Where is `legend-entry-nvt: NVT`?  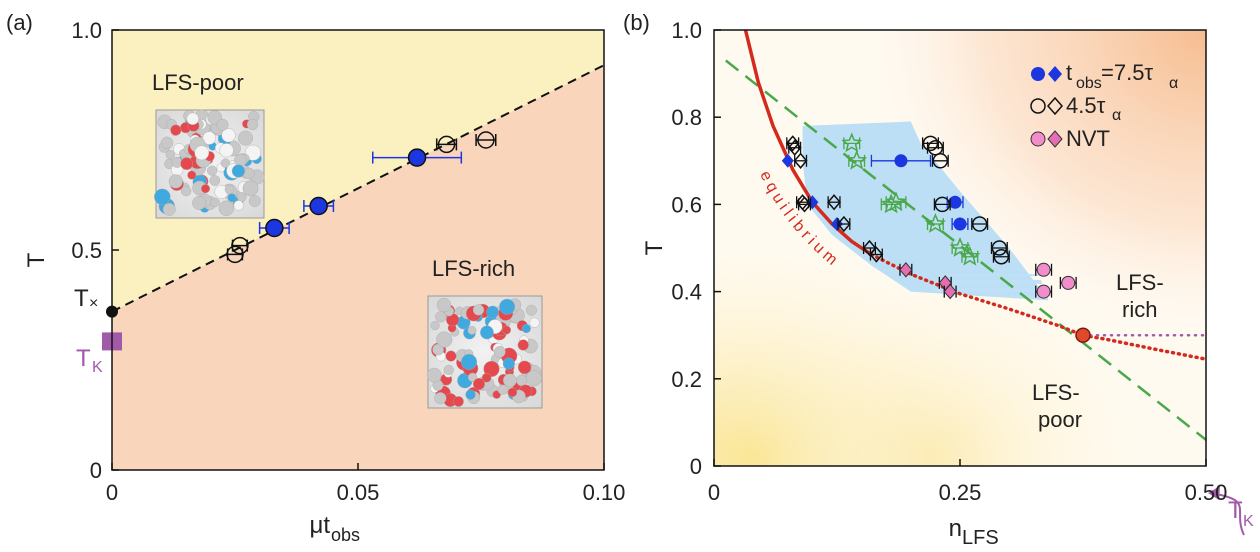 legend-entry-nvt: NVT is located at coordinates (1070, 138).